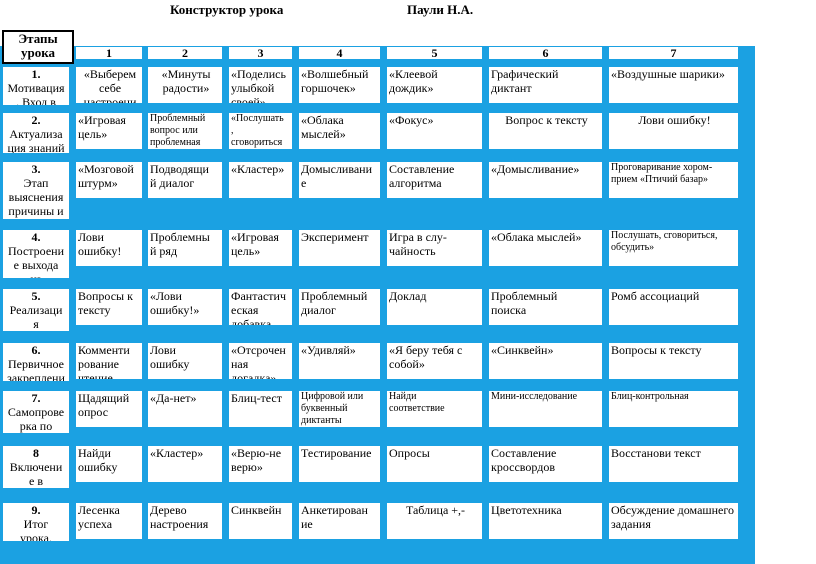 The width and height of the screenshot is (816, 564). Describe the element at coordinates (260, 131) in the screenshot. I see `technique-cell-r2-c3: «Послушать , сговориться , обсудить»` at that location.